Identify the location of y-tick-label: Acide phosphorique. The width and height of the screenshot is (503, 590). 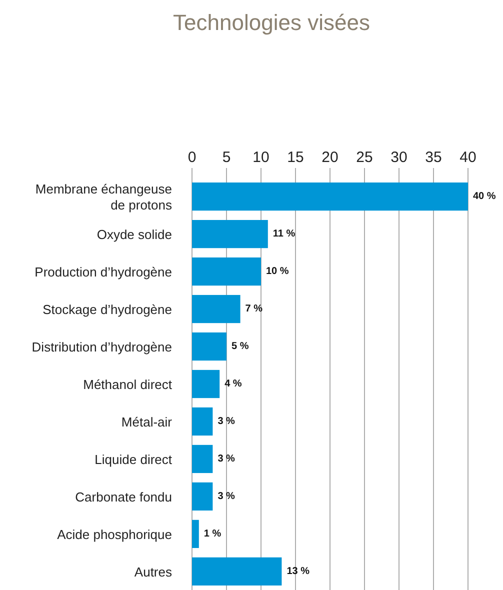
(114, 534).